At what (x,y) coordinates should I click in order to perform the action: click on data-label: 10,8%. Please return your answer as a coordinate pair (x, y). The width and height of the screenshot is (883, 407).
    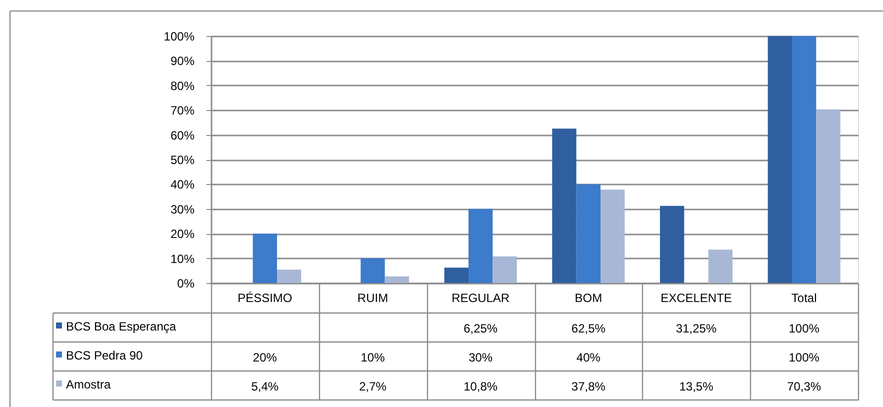
    Looking at the image, I should click on (481, 387).